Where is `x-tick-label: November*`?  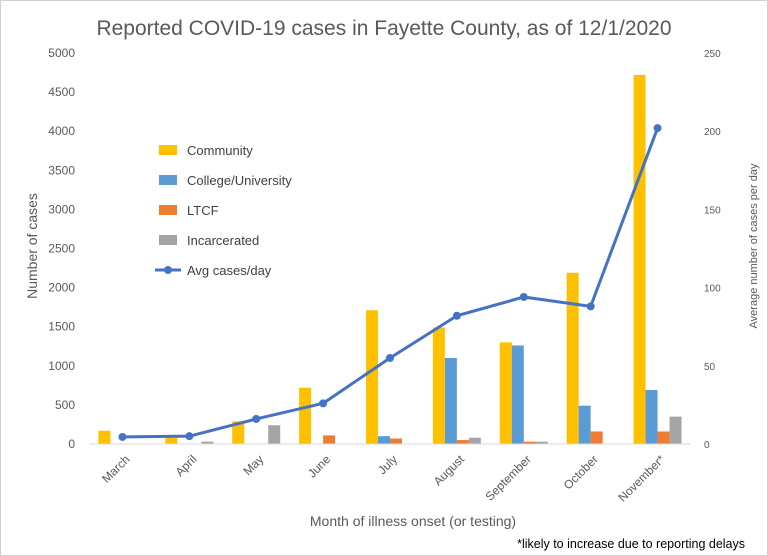 x-tick-label: November* is located at coordinates (641, 478).